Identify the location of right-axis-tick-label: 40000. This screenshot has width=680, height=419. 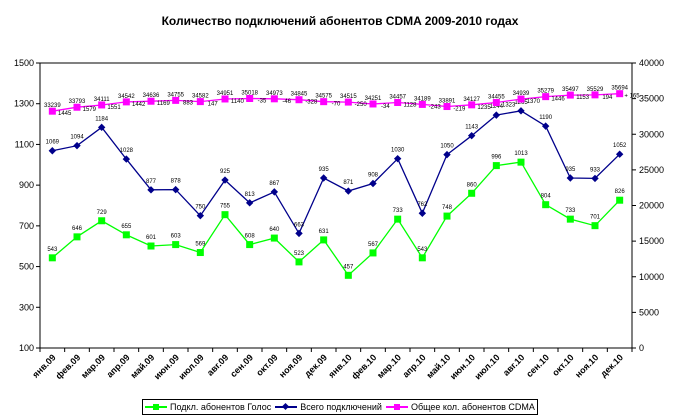
(651, 63).